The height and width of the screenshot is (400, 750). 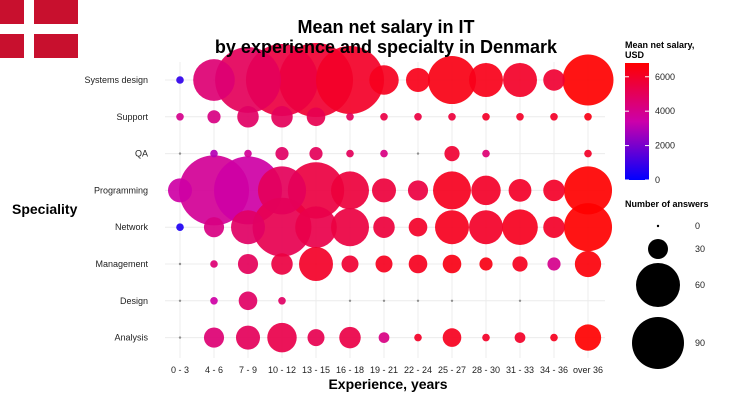 I want to click on color-legend-label: 2000, so click(x=665, y=146).